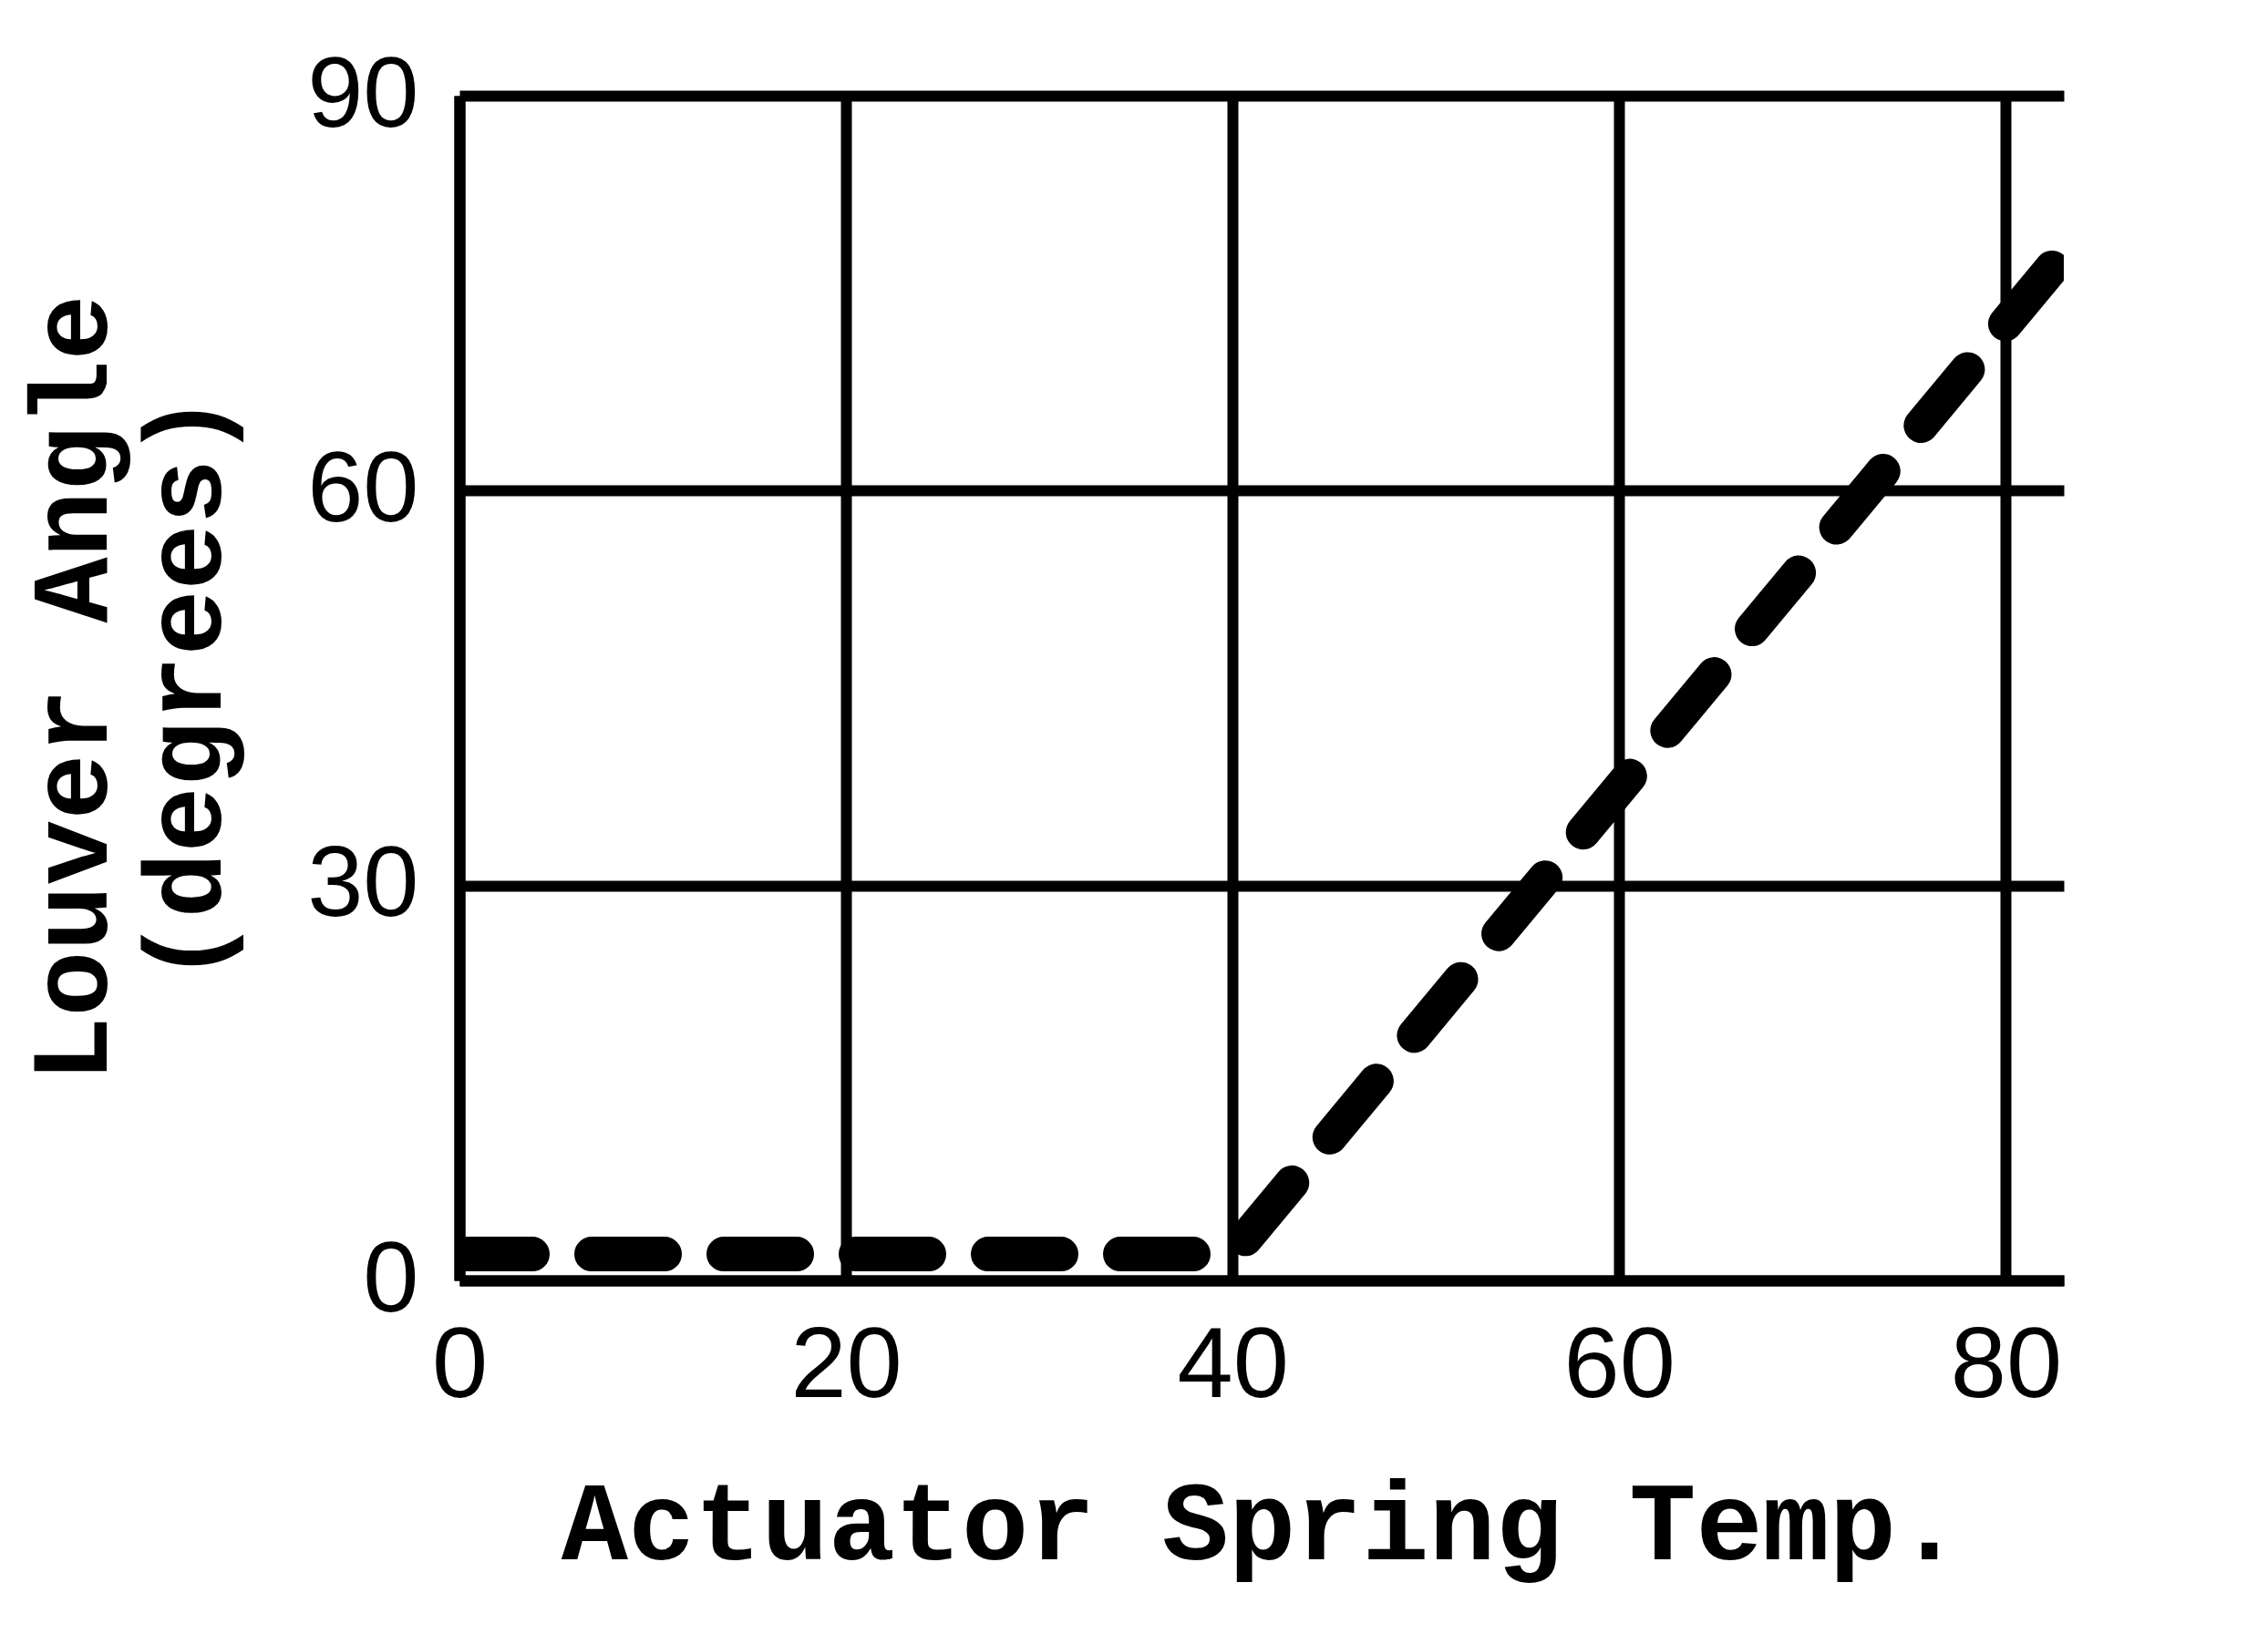 This screenshot has width=2268, height=1634. What do you see at coordinates (1263, 1529) in the screenshot?
I see `x-axis-title: Actuator Spring Temp.` at bounding box center [1263, 1529].